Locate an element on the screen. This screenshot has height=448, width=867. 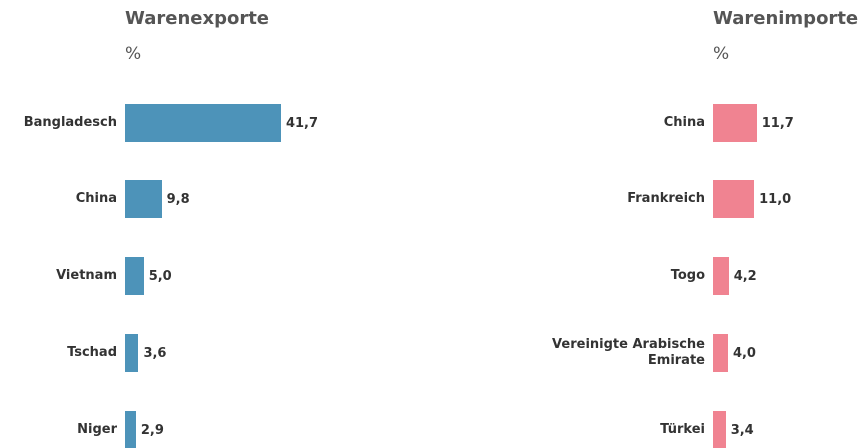
value-label: 11,7 is located at coordinates (777, 123).